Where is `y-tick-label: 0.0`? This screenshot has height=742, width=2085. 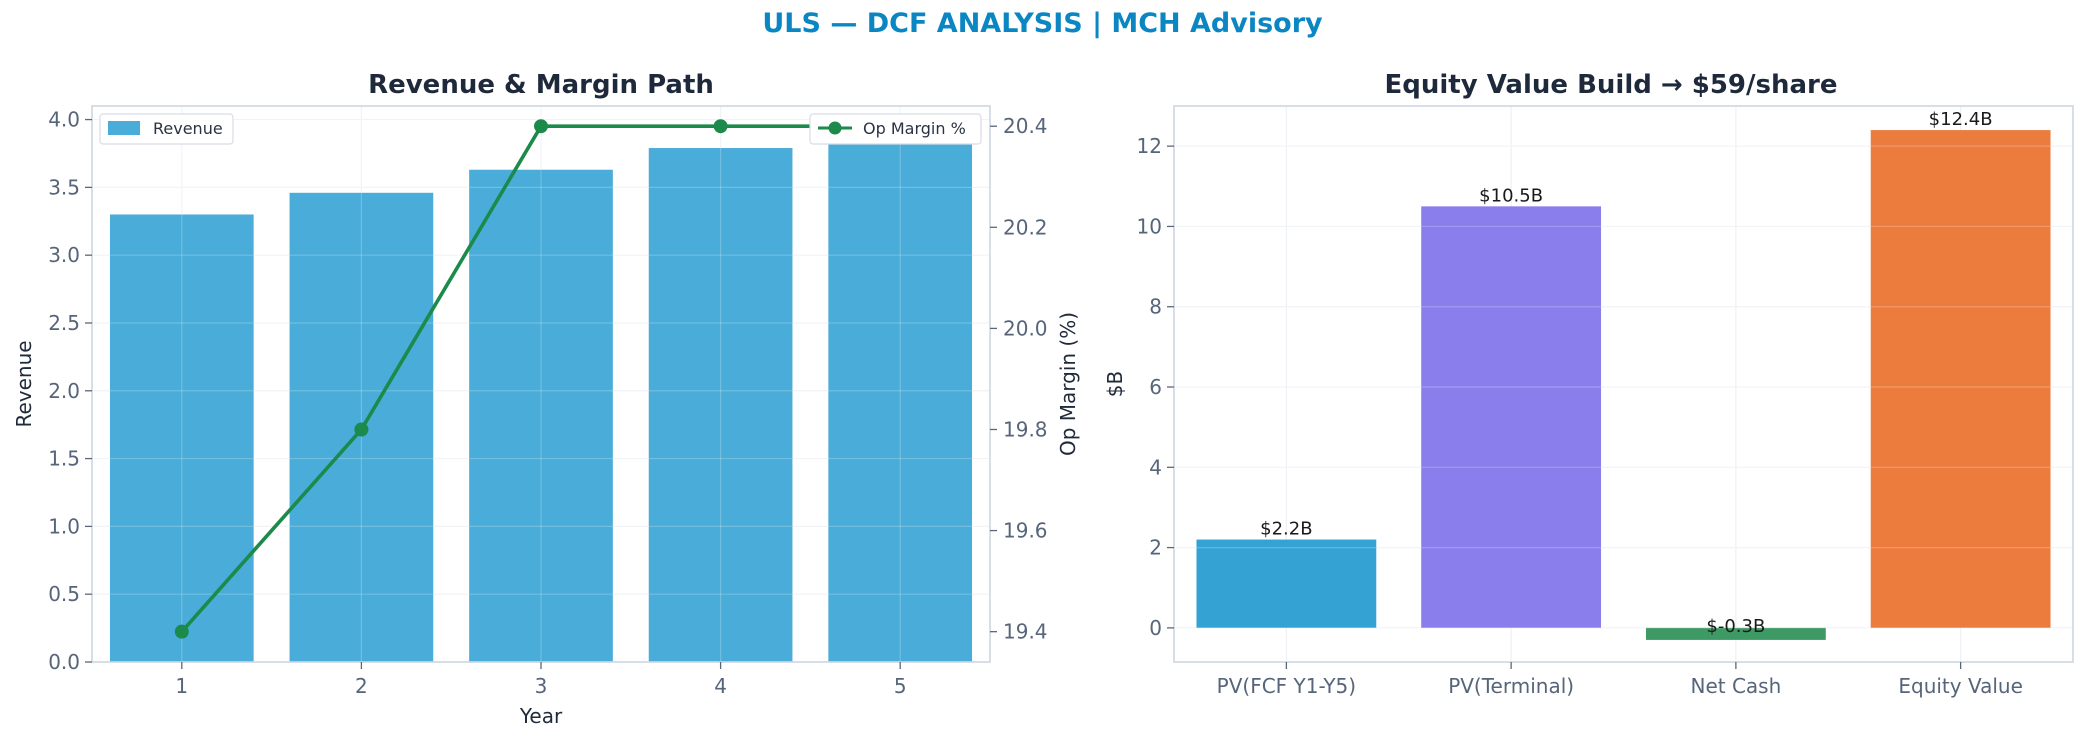 y-tick-label: 0.0 is located at coordinates (64, 662).